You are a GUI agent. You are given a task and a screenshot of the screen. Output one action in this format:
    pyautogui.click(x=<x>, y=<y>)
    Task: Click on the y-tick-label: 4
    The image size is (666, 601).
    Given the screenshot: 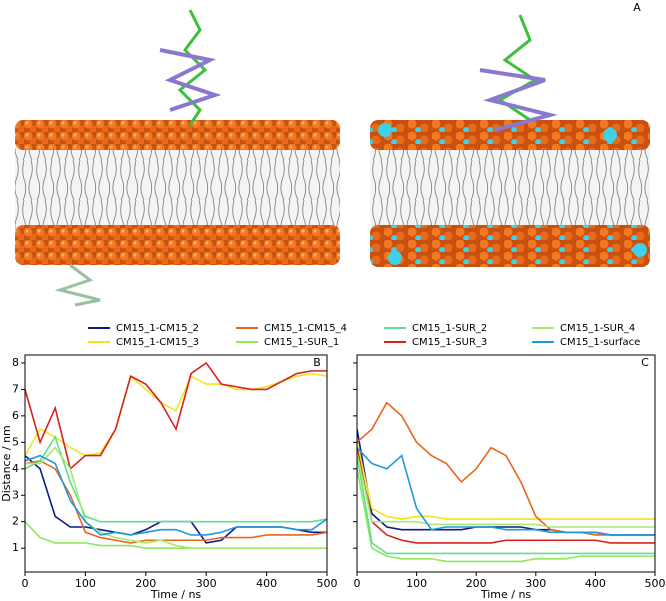 What is the action you would take?
    pyautogui.click(x=15, y=468)
    